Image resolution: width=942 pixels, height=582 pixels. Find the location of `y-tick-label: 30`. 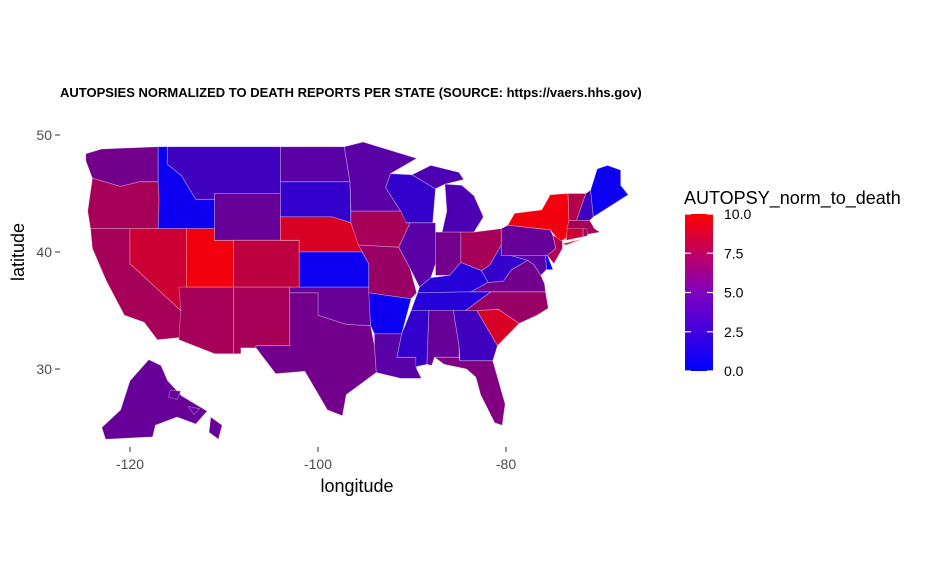

y-tick-label: 30 is located at coordinates (44, 369).